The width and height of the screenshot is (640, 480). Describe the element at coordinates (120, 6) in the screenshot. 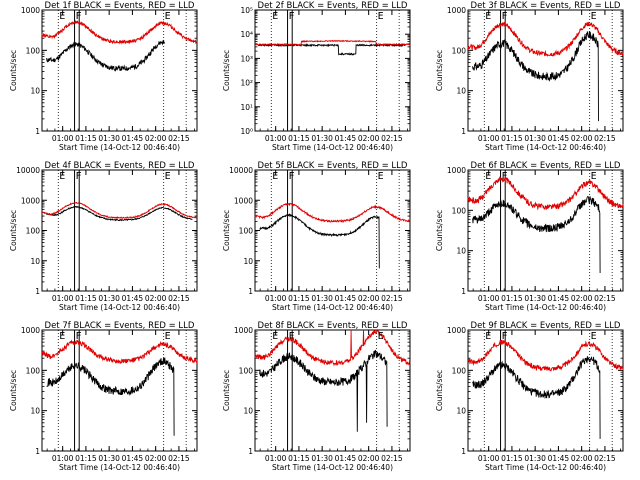

I see `panel-title: Det 1f BLACK = Events, RED = LLD` at that location.